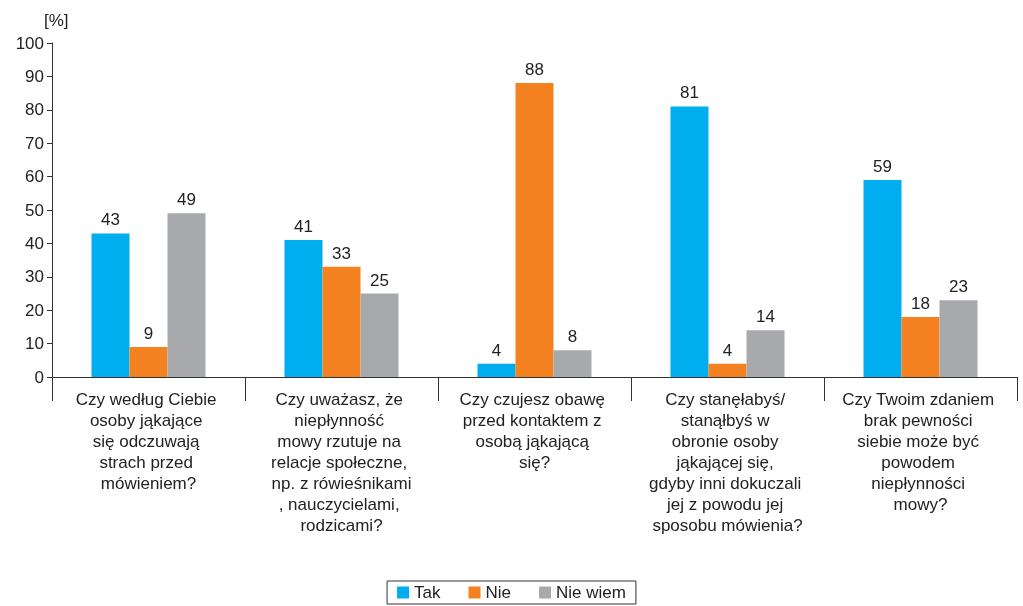 This screenshot has width=1023, height=606. Describe the element at coordinates (148, 333) in the screenshot. I see `data-label: 9` at that location.